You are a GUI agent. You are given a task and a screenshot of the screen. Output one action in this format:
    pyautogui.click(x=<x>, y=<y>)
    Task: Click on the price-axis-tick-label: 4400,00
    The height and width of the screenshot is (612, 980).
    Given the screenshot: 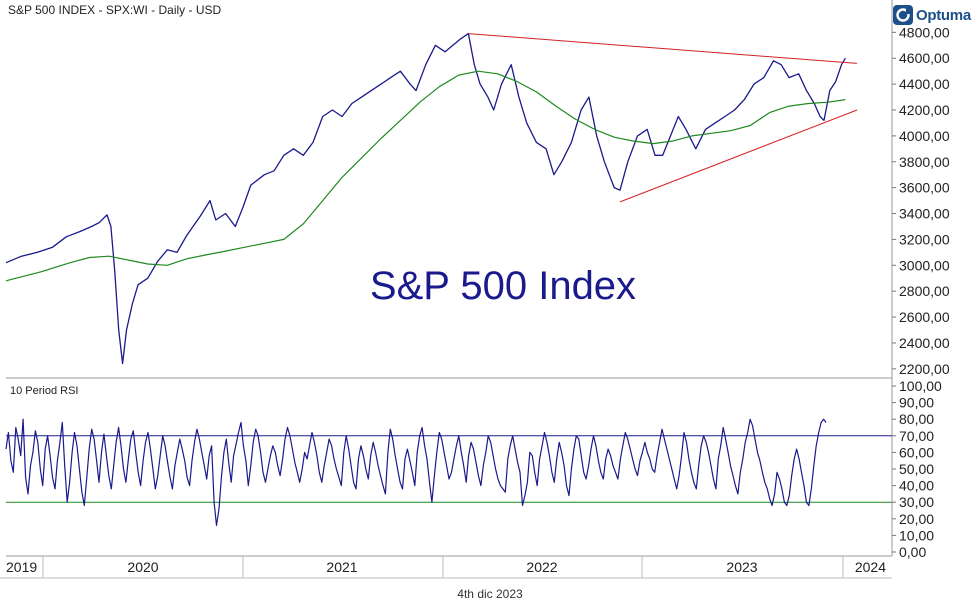 What is the action you would take?
    pyautogui.click(x=924, y=84)
    